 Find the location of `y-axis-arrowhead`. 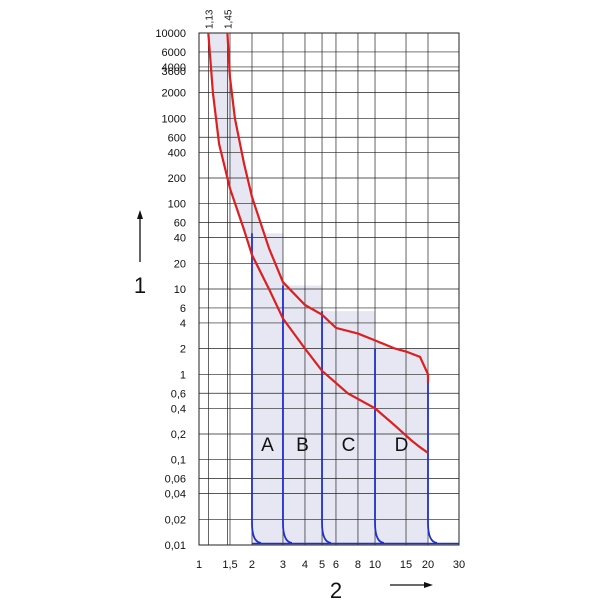

y-axis-arrowhead is located at coordinates (140, 214).